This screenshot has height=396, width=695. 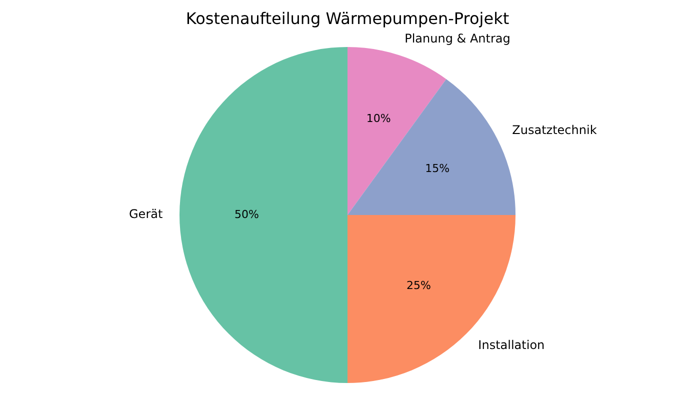 What do you see at coordinates (511, 345) in the screenshot?
I see `slice-label: Installation` at bounding box center [511, 345].